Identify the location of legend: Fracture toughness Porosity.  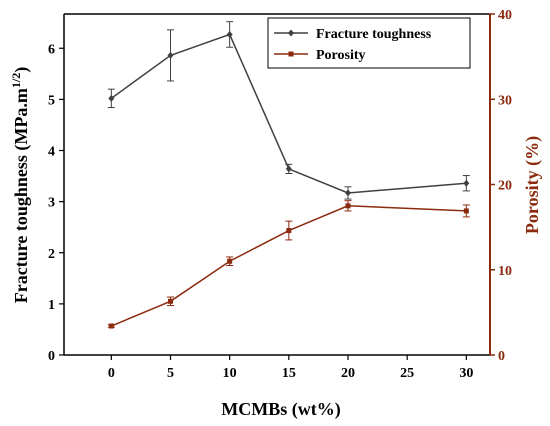
(369, 43).